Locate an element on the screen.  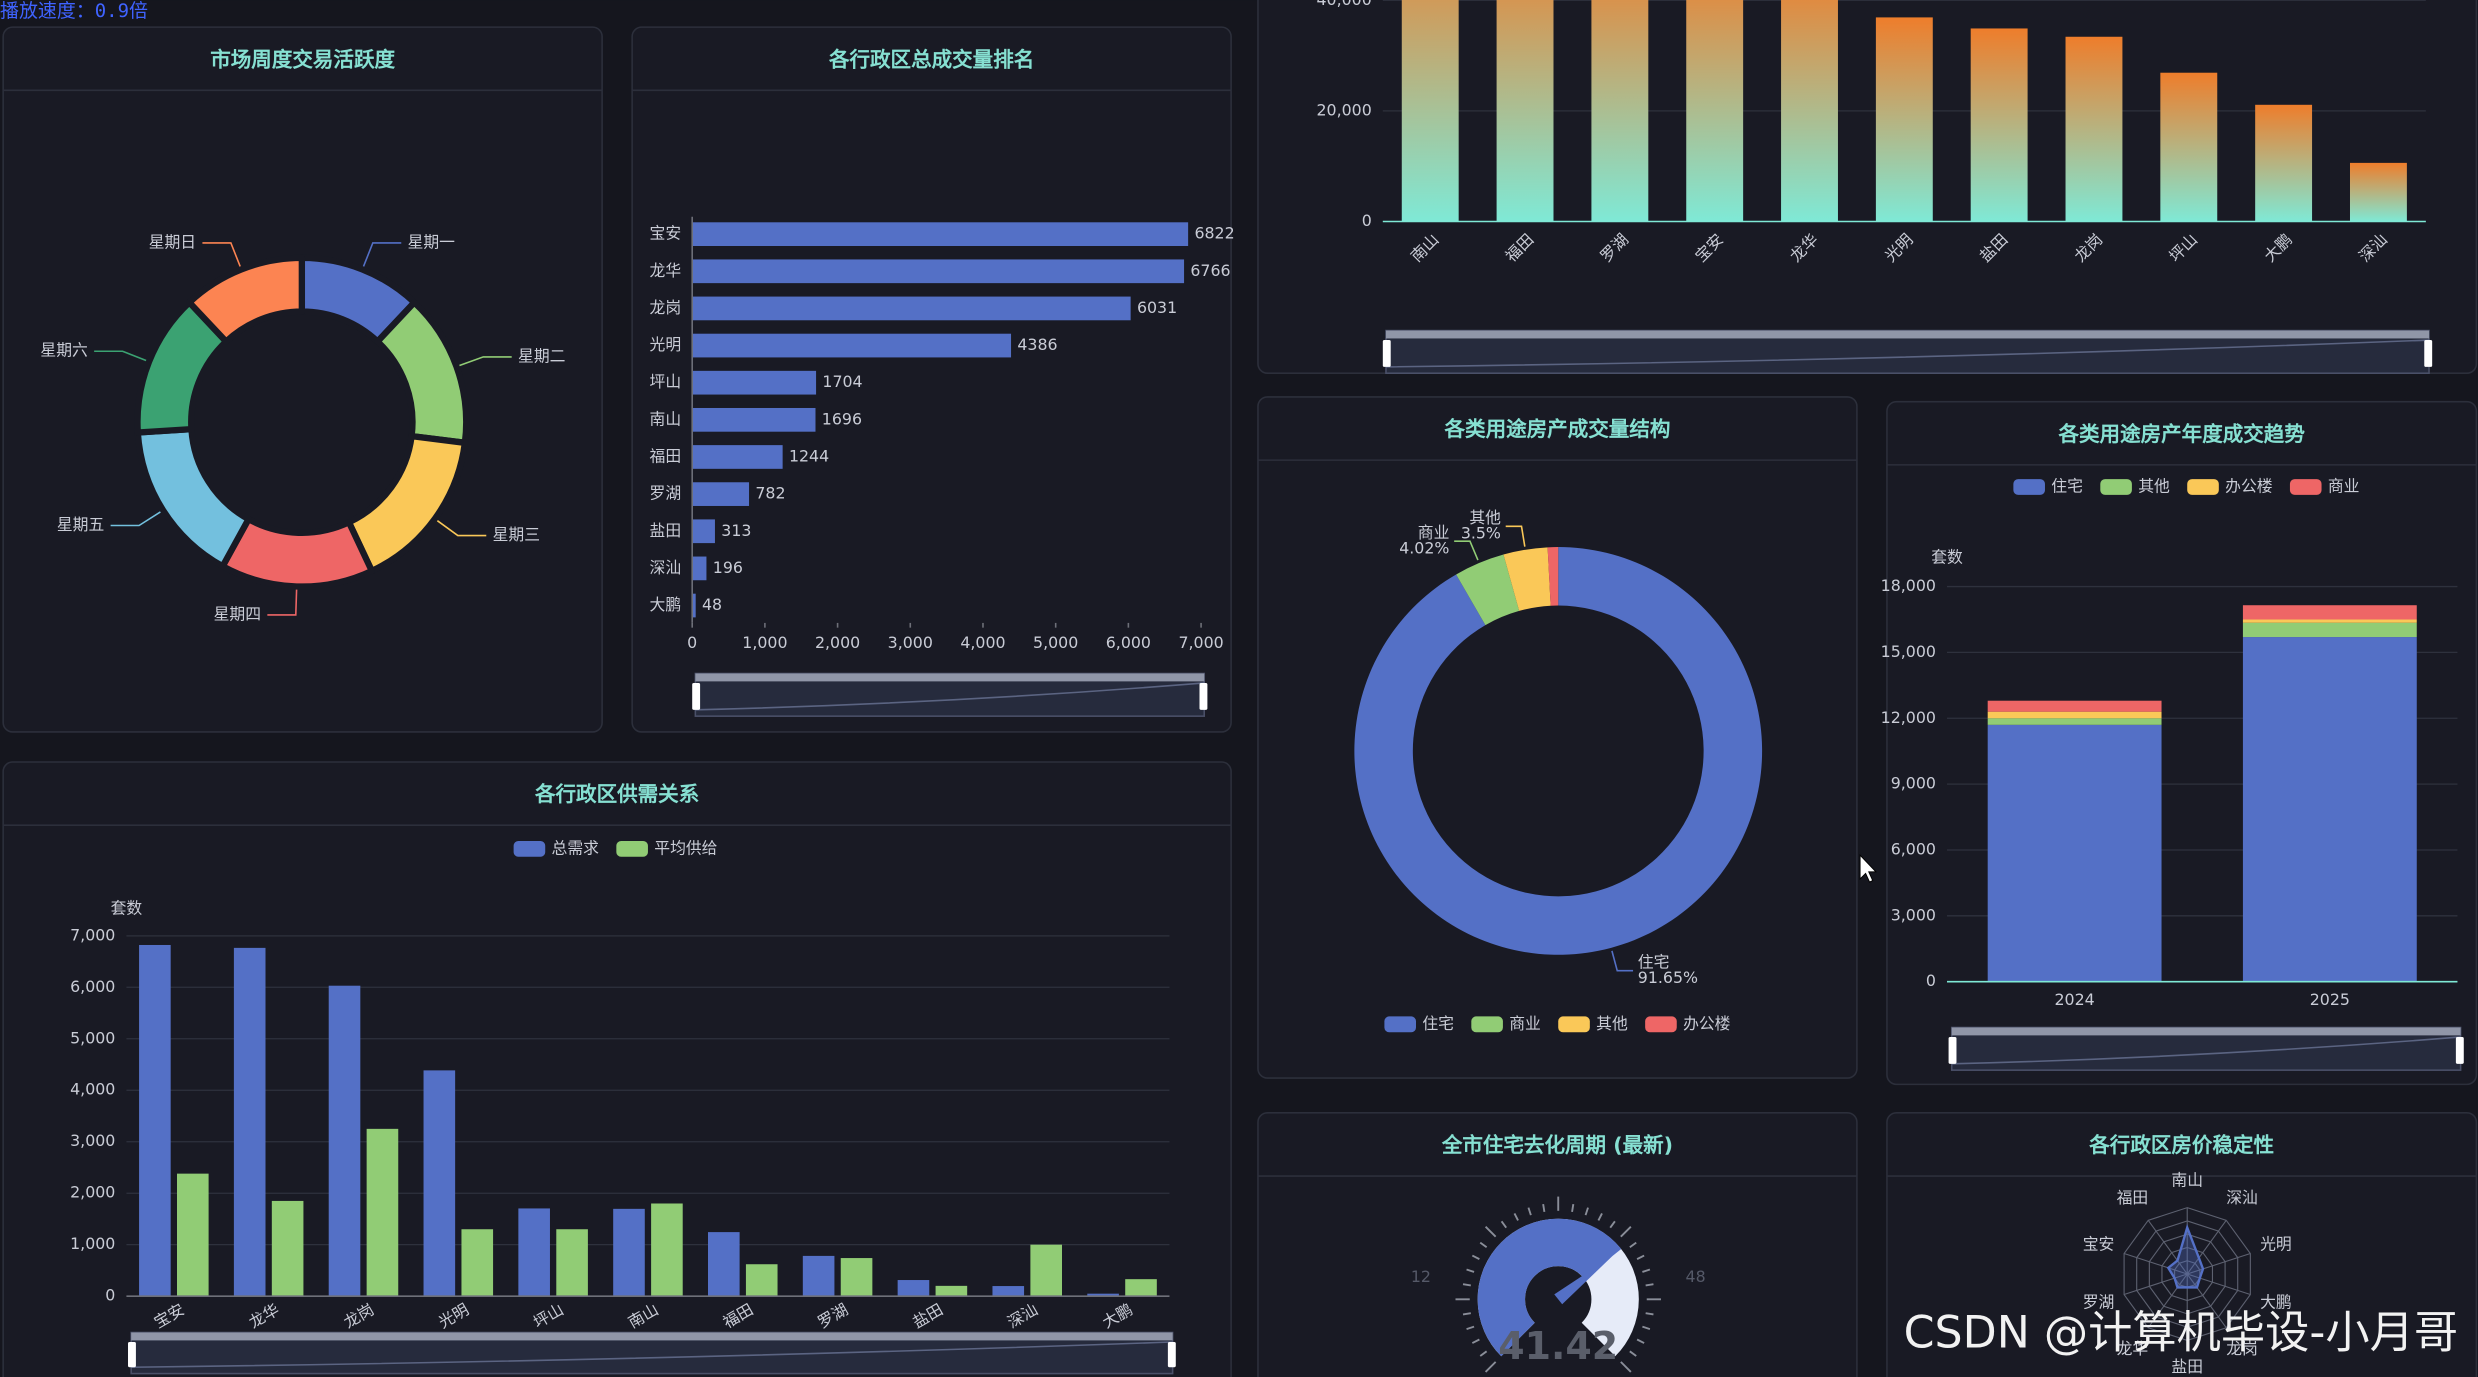
legend-label: 平均供给 is located at coordinates (685, 847).